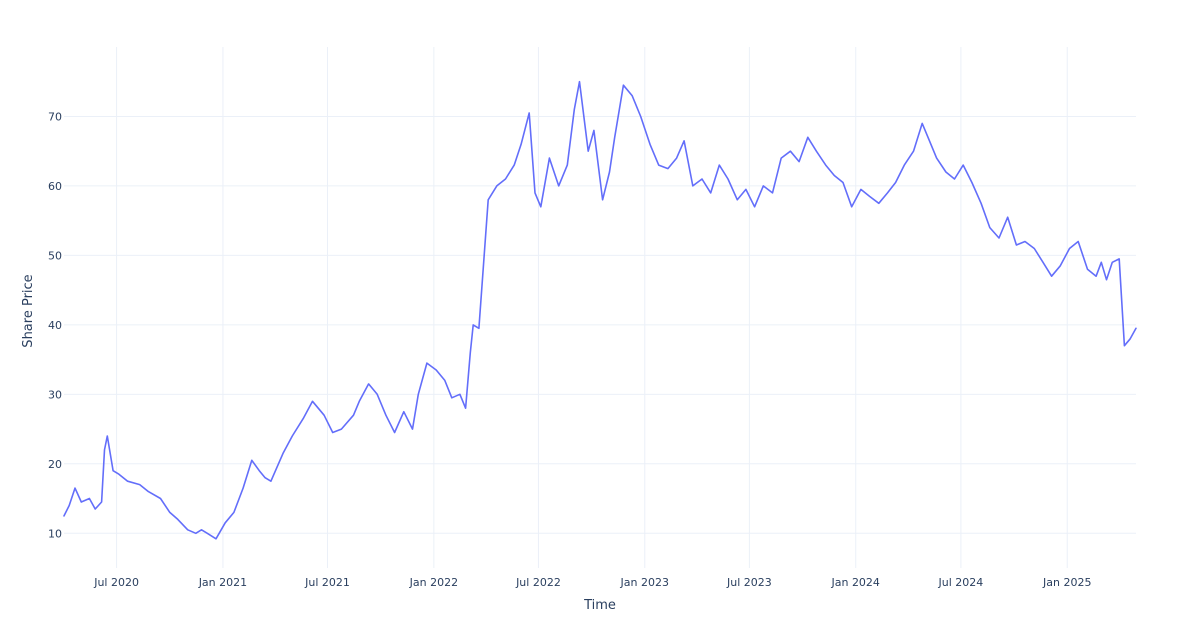  What do you see at coordinates (433, 582) in the screenshot?
I see `x-tick-label: Jan 2022` at bounding box center [433, 582].